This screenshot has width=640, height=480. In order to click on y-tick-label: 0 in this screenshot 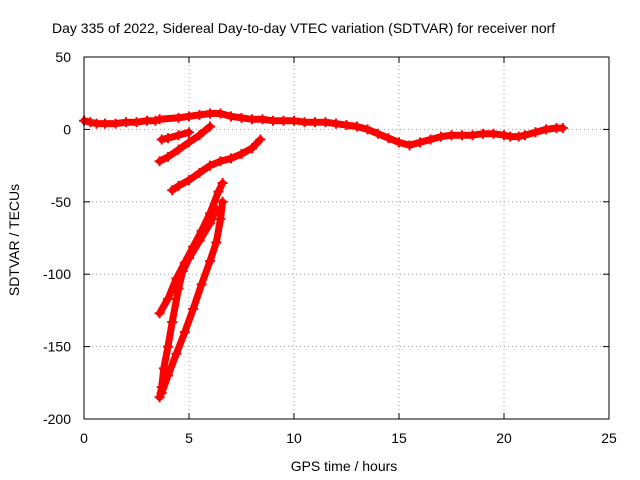, I will do `click(67, 129)`.